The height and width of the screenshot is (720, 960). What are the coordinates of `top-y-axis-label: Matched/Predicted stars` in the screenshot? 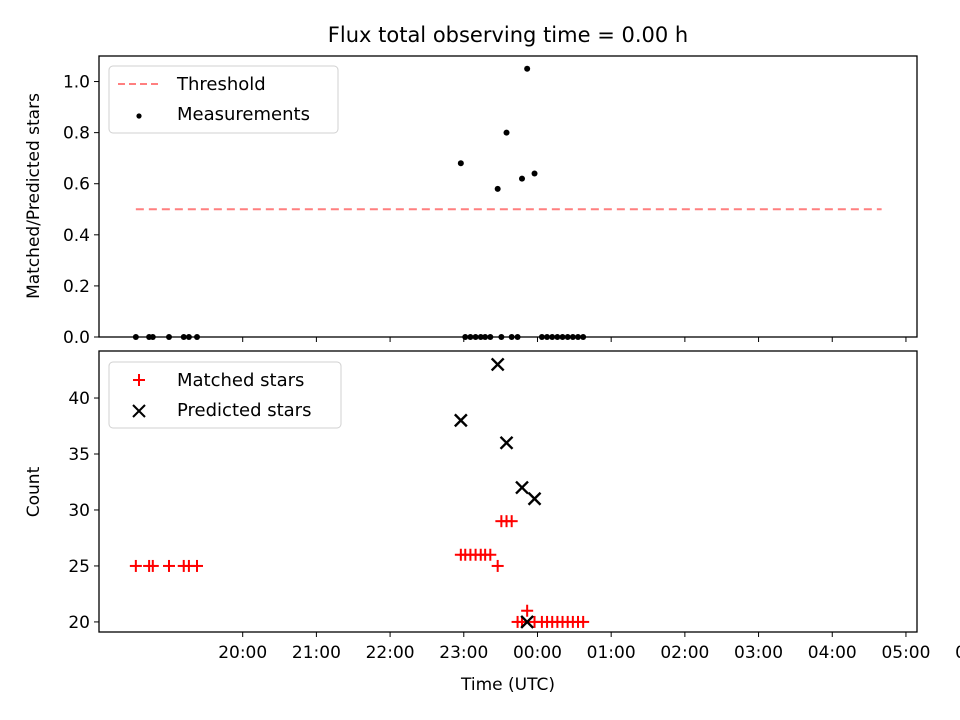 It's located at (34, 196).